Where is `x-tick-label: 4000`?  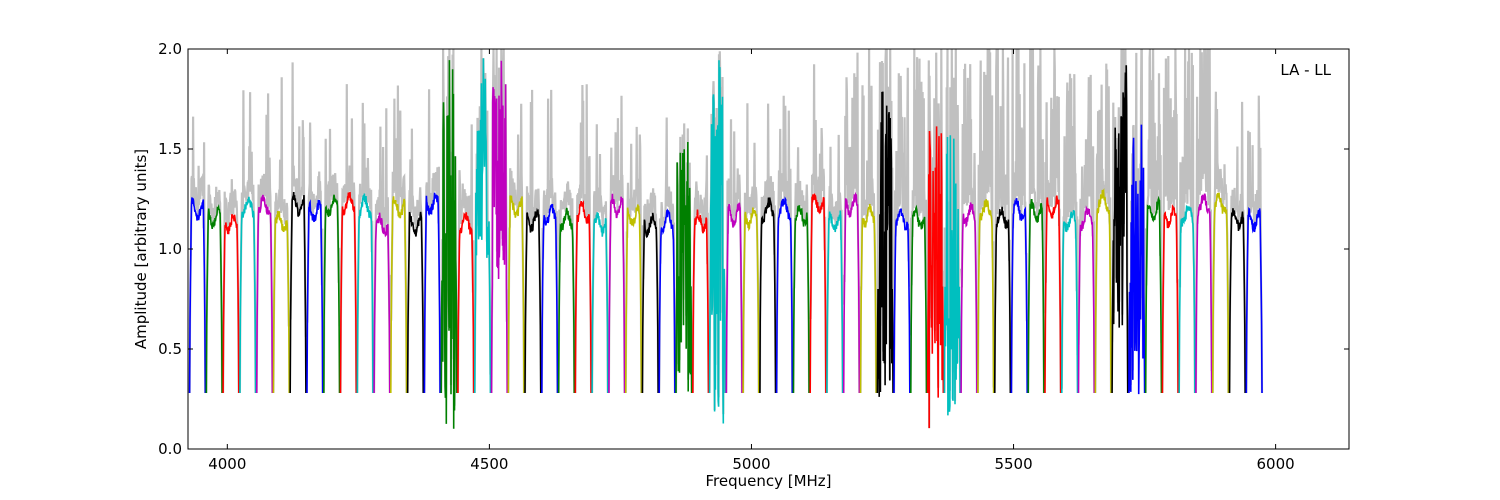
x-tick-label: 4000 is located at coordinates (227, 464).